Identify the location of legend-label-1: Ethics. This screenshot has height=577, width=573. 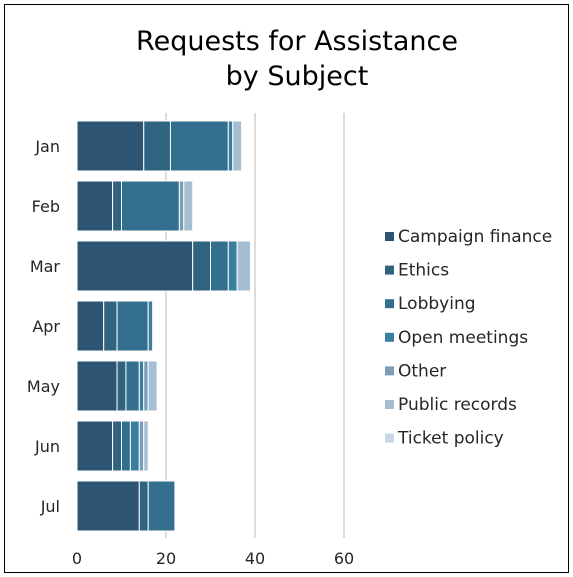
(423, 271).